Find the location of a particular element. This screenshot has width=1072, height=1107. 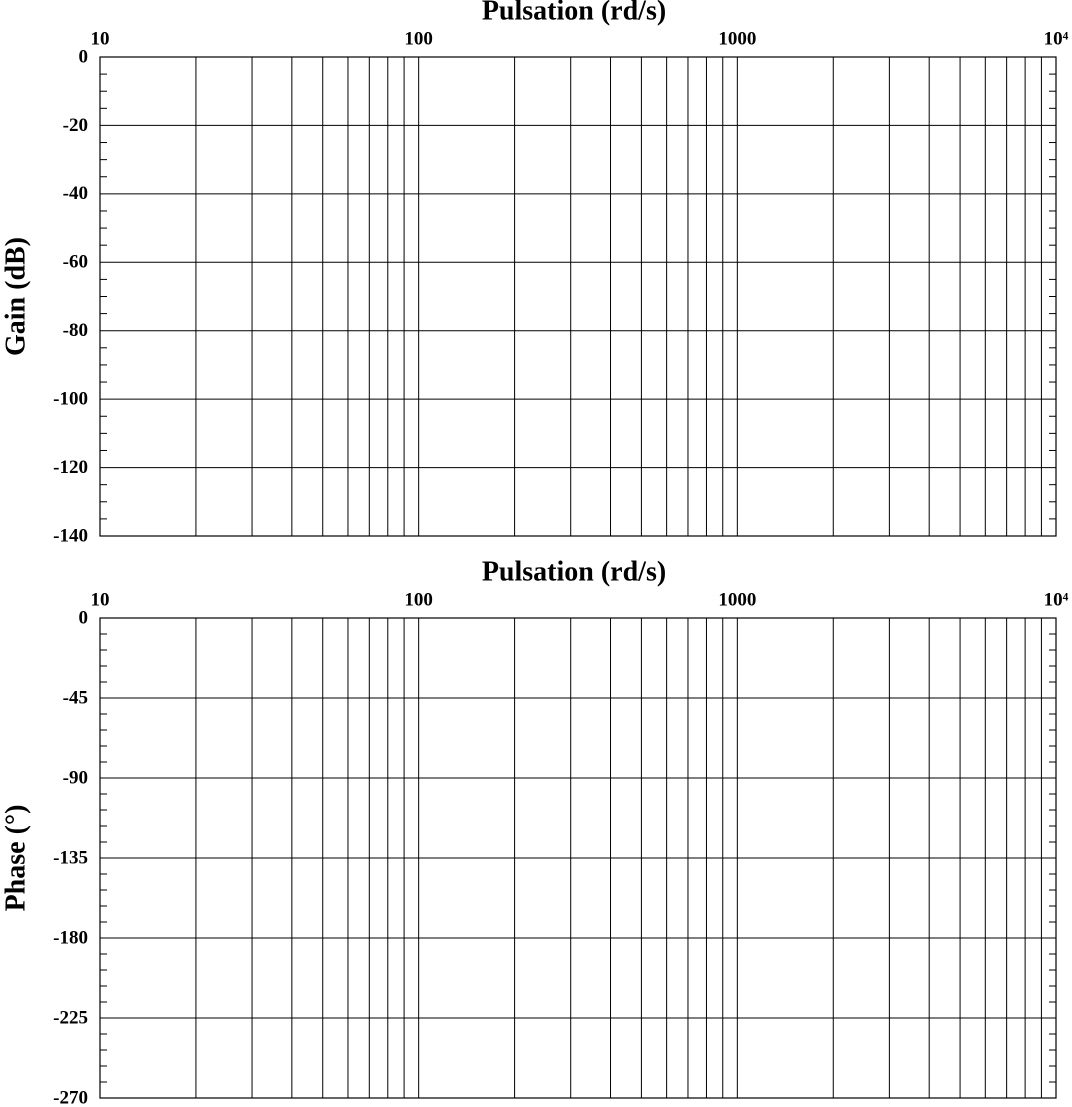

y-tick-label: -135 is located at coordinates (70, 857).